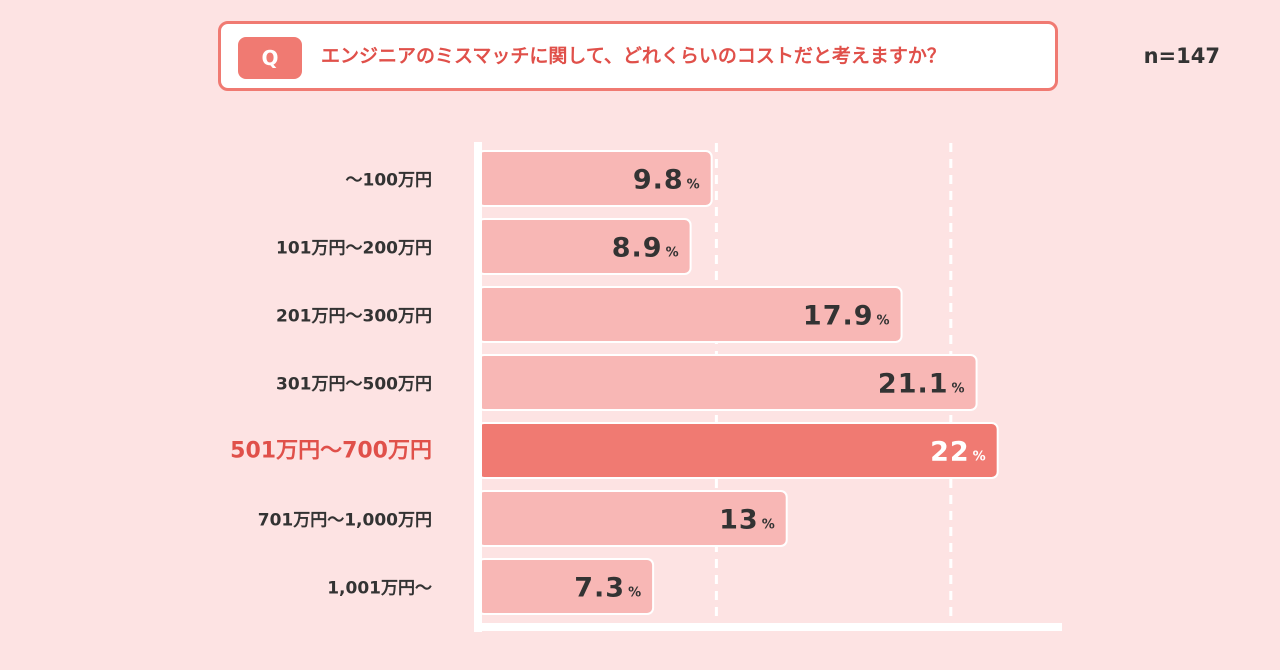 The width and height of the screenshot is (1280, 670). Describe the element at coordinates (379, 589) in the screenshot. I see `category-label-6: 1,001万円〜` at that location.